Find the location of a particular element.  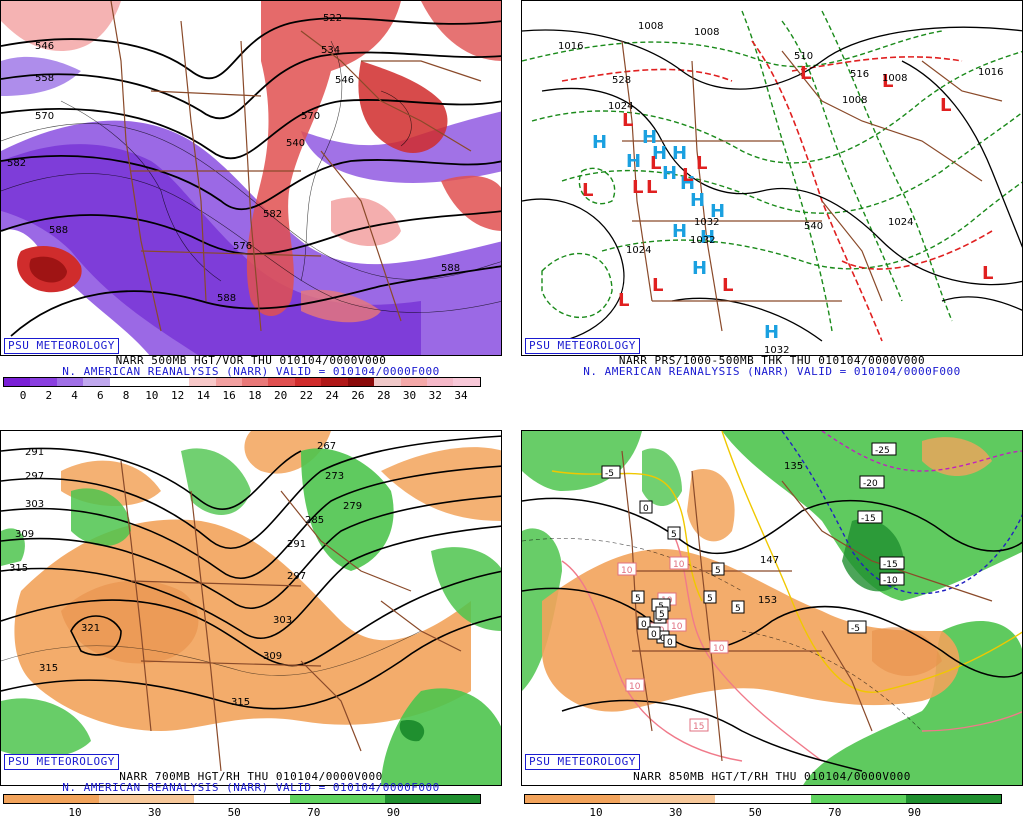

scale-tick-label: 2 is located at coordinates (49, 395).